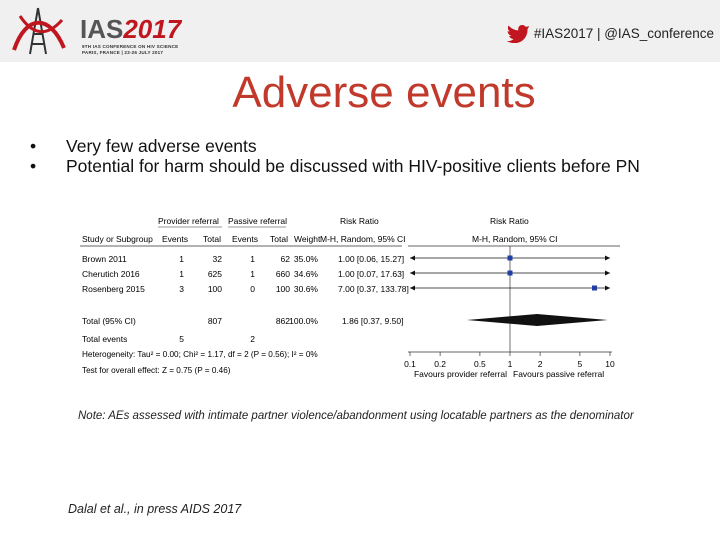 This screenshot has height=540, width=720. What do you see at coordinates (303, 321) in the screenshot?
I see `weight-value: 100.0%` at bounding box center [303, 321].